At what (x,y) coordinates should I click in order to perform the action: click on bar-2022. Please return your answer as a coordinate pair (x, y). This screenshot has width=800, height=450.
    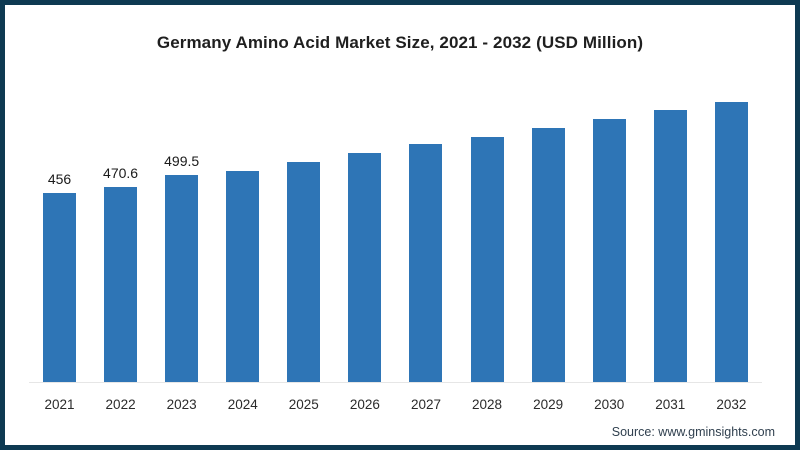
    Looking at the image, I should click on (121, 284).